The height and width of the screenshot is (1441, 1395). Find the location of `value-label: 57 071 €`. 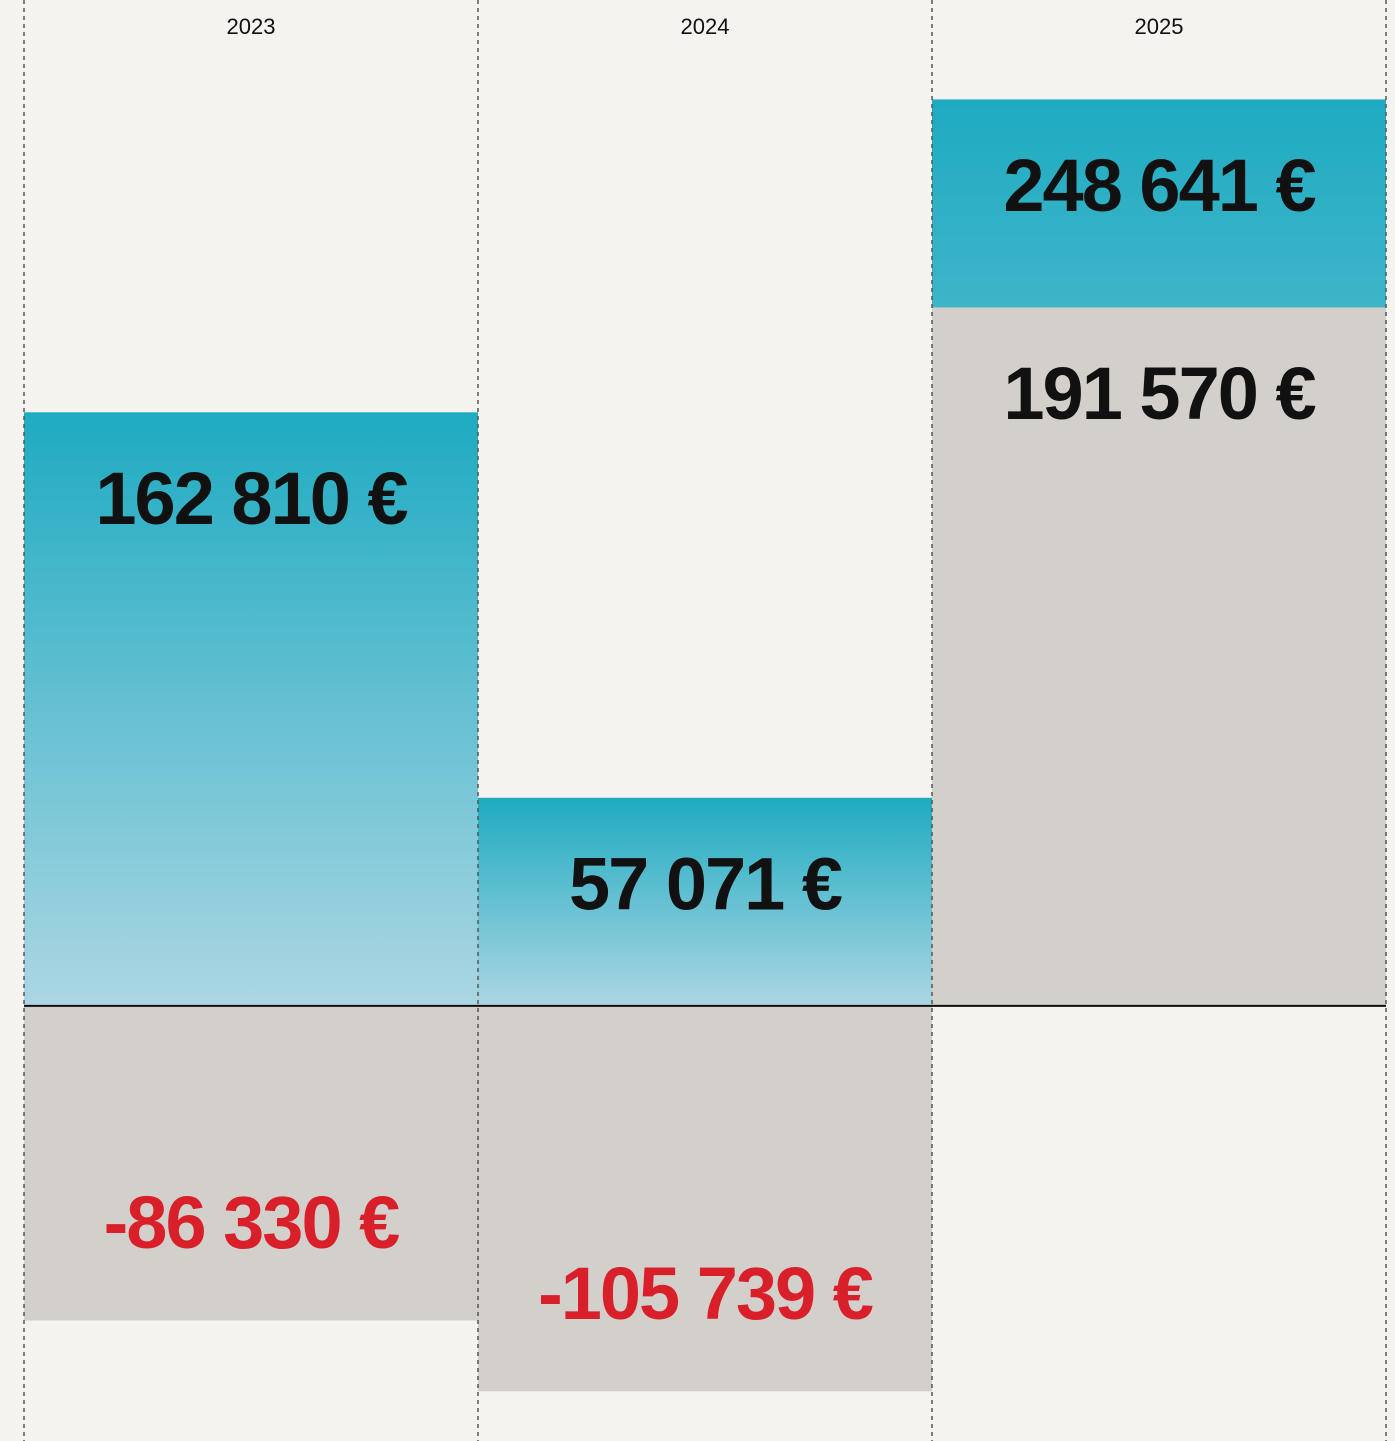

value-label: 57 071 € is located at coordinates (705, 883).